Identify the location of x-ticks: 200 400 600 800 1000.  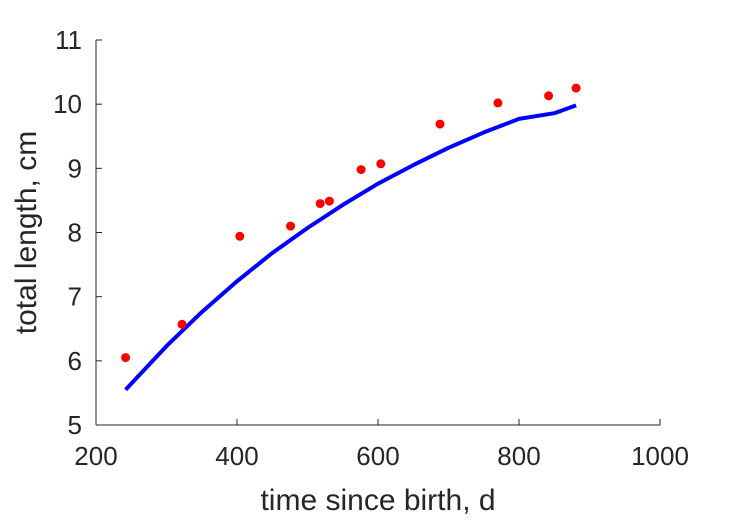
(381, 445).